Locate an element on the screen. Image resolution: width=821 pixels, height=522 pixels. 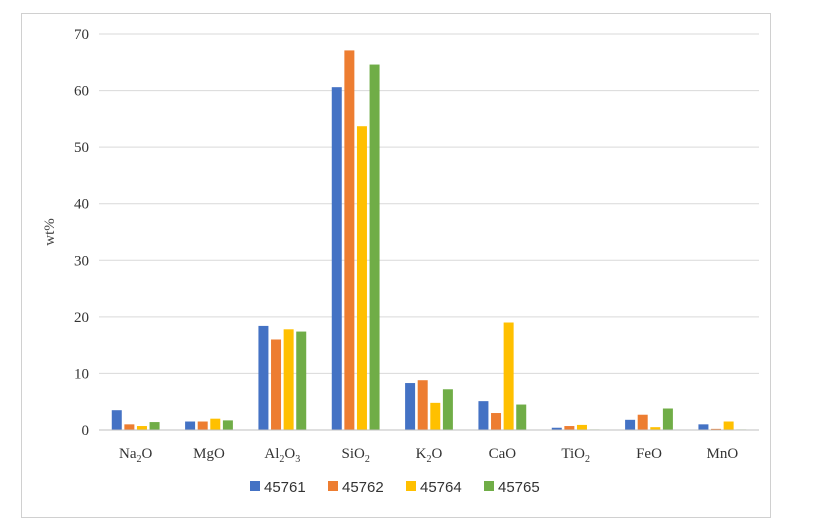
category-base: MnO is located at coordinates (722, 454).